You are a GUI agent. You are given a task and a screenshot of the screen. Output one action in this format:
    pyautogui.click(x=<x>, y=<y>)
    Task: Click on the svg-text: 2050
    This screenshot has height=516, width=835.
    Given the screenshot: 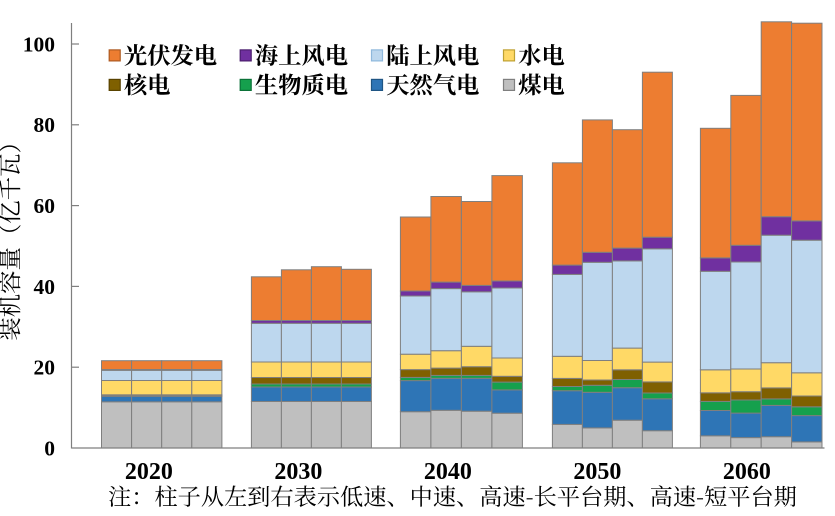 What is the action you would take?
    pyautogui.click(x=597, y=472)
    